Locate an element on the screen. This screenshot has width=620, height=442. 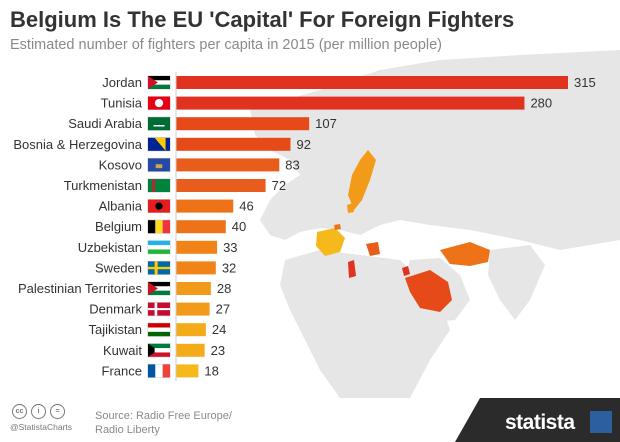
category-label: France is located at coordinates (122, 370).